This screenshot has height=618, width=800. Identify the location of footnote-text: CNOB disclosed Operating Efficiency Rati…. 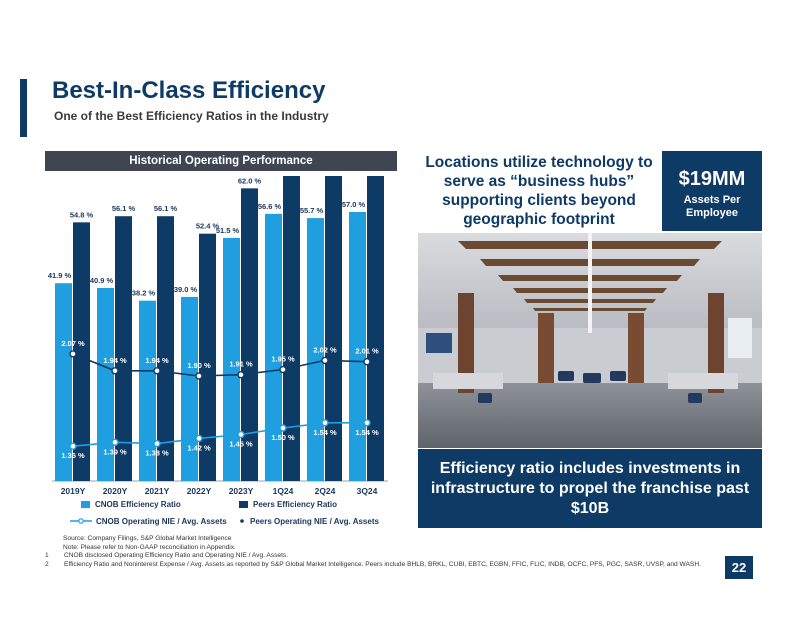
(176, 556).